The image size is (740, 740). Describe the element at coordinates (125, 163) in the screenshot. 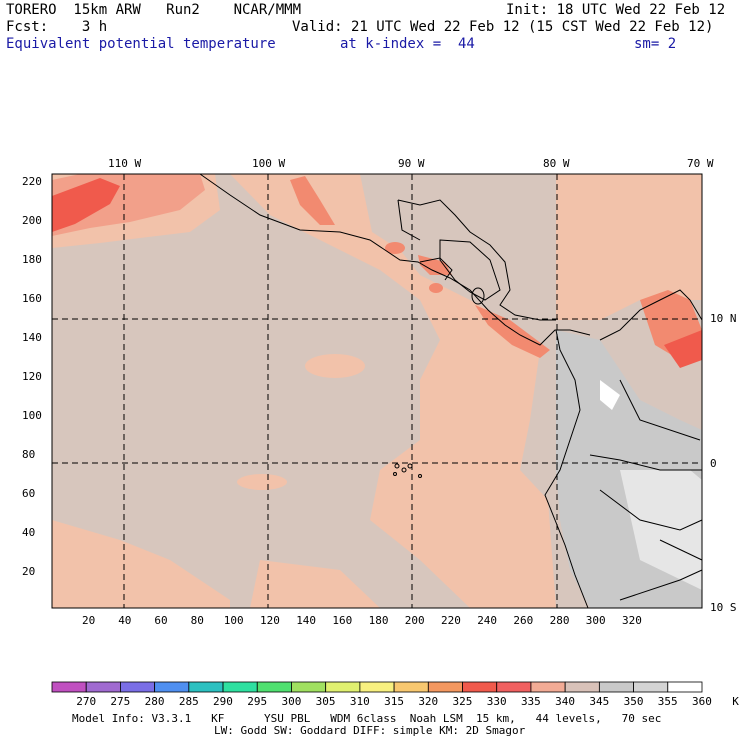

I see `lon-label-110w: 110 W` at that location.